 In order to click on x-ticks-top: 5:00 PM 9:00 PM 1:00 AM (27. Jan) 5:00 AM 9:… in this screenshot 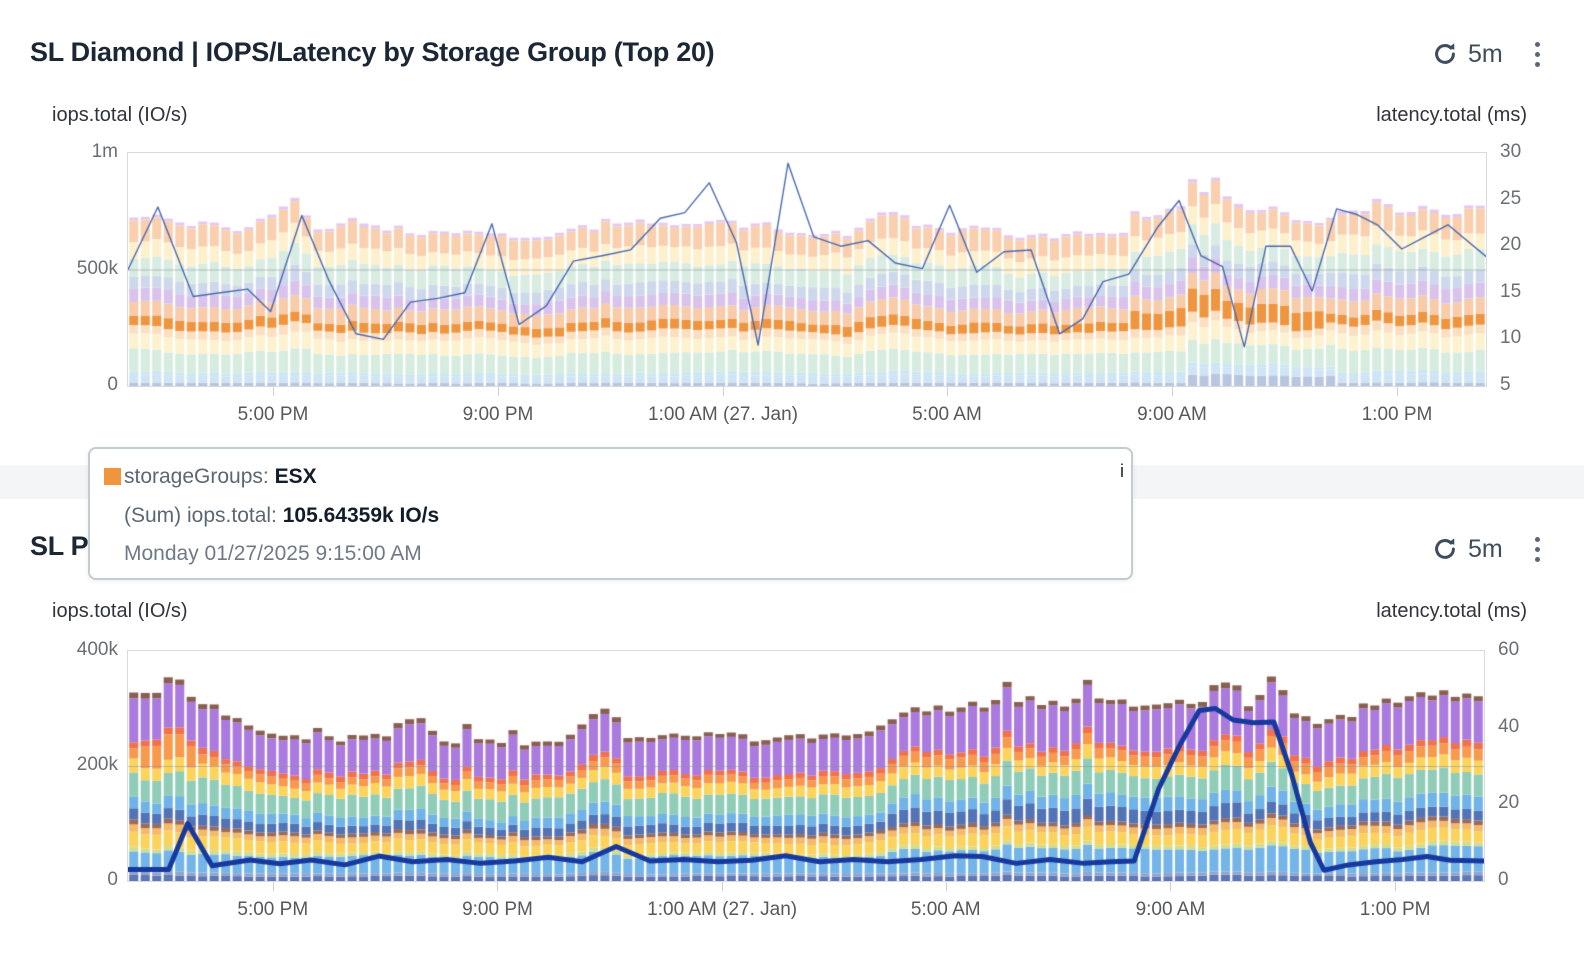, I will do `click(806, 410)`.